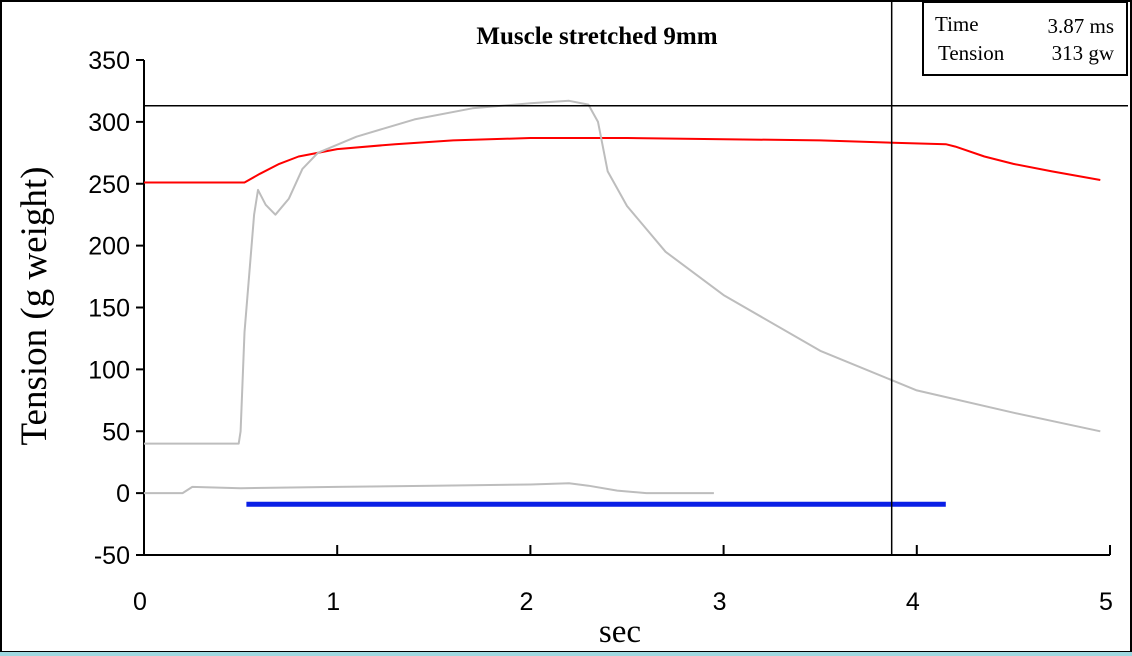 This screenshot has width=1132, height=656. What do you see at coordinates (112, 556) in the screenshot?
I see `y-tick-label: -50` at bounding box center [112, 556].